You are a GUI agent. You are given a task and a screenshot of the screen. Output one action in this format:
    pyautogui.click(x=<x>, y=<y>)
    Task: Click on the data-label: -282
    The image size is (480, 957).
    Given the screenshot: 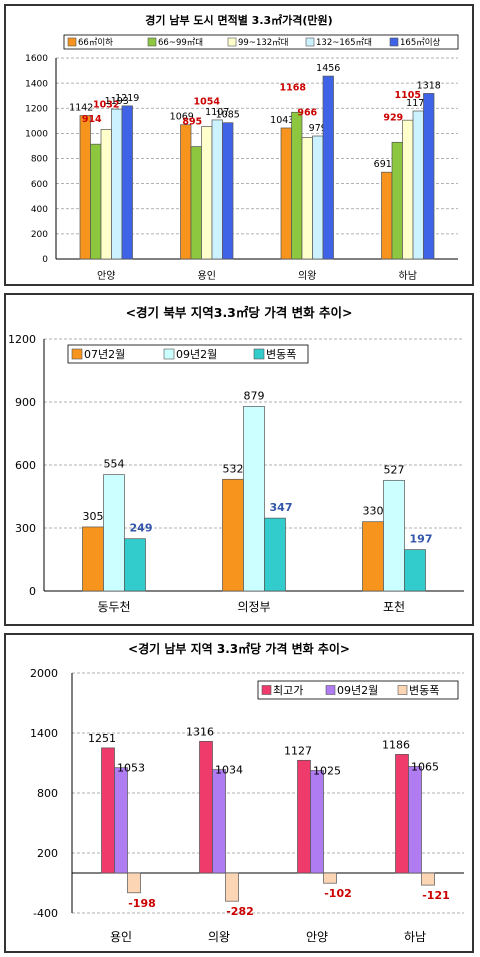 What is the action you would take?
    pyautogui.click(x=240, y=911)
    